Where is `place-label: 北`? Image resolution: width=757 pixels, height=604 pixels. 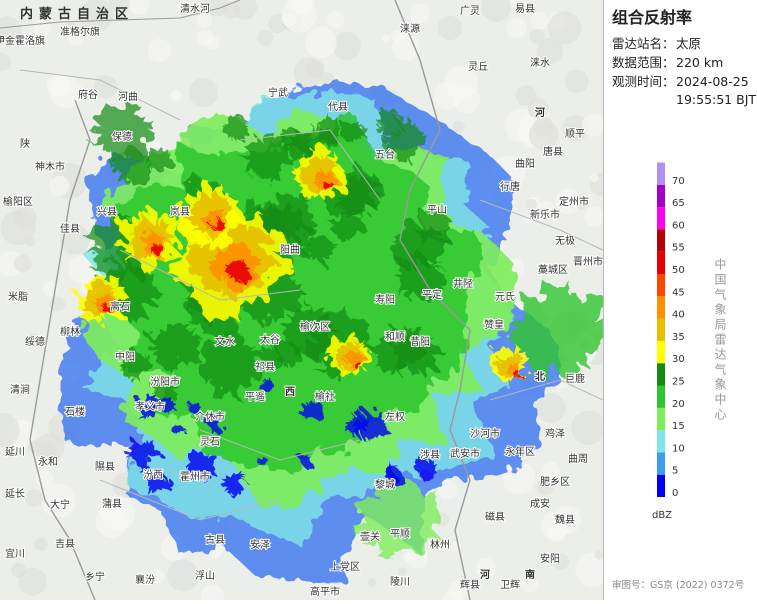
place-label: 北 is located at coordinates (540, 376).